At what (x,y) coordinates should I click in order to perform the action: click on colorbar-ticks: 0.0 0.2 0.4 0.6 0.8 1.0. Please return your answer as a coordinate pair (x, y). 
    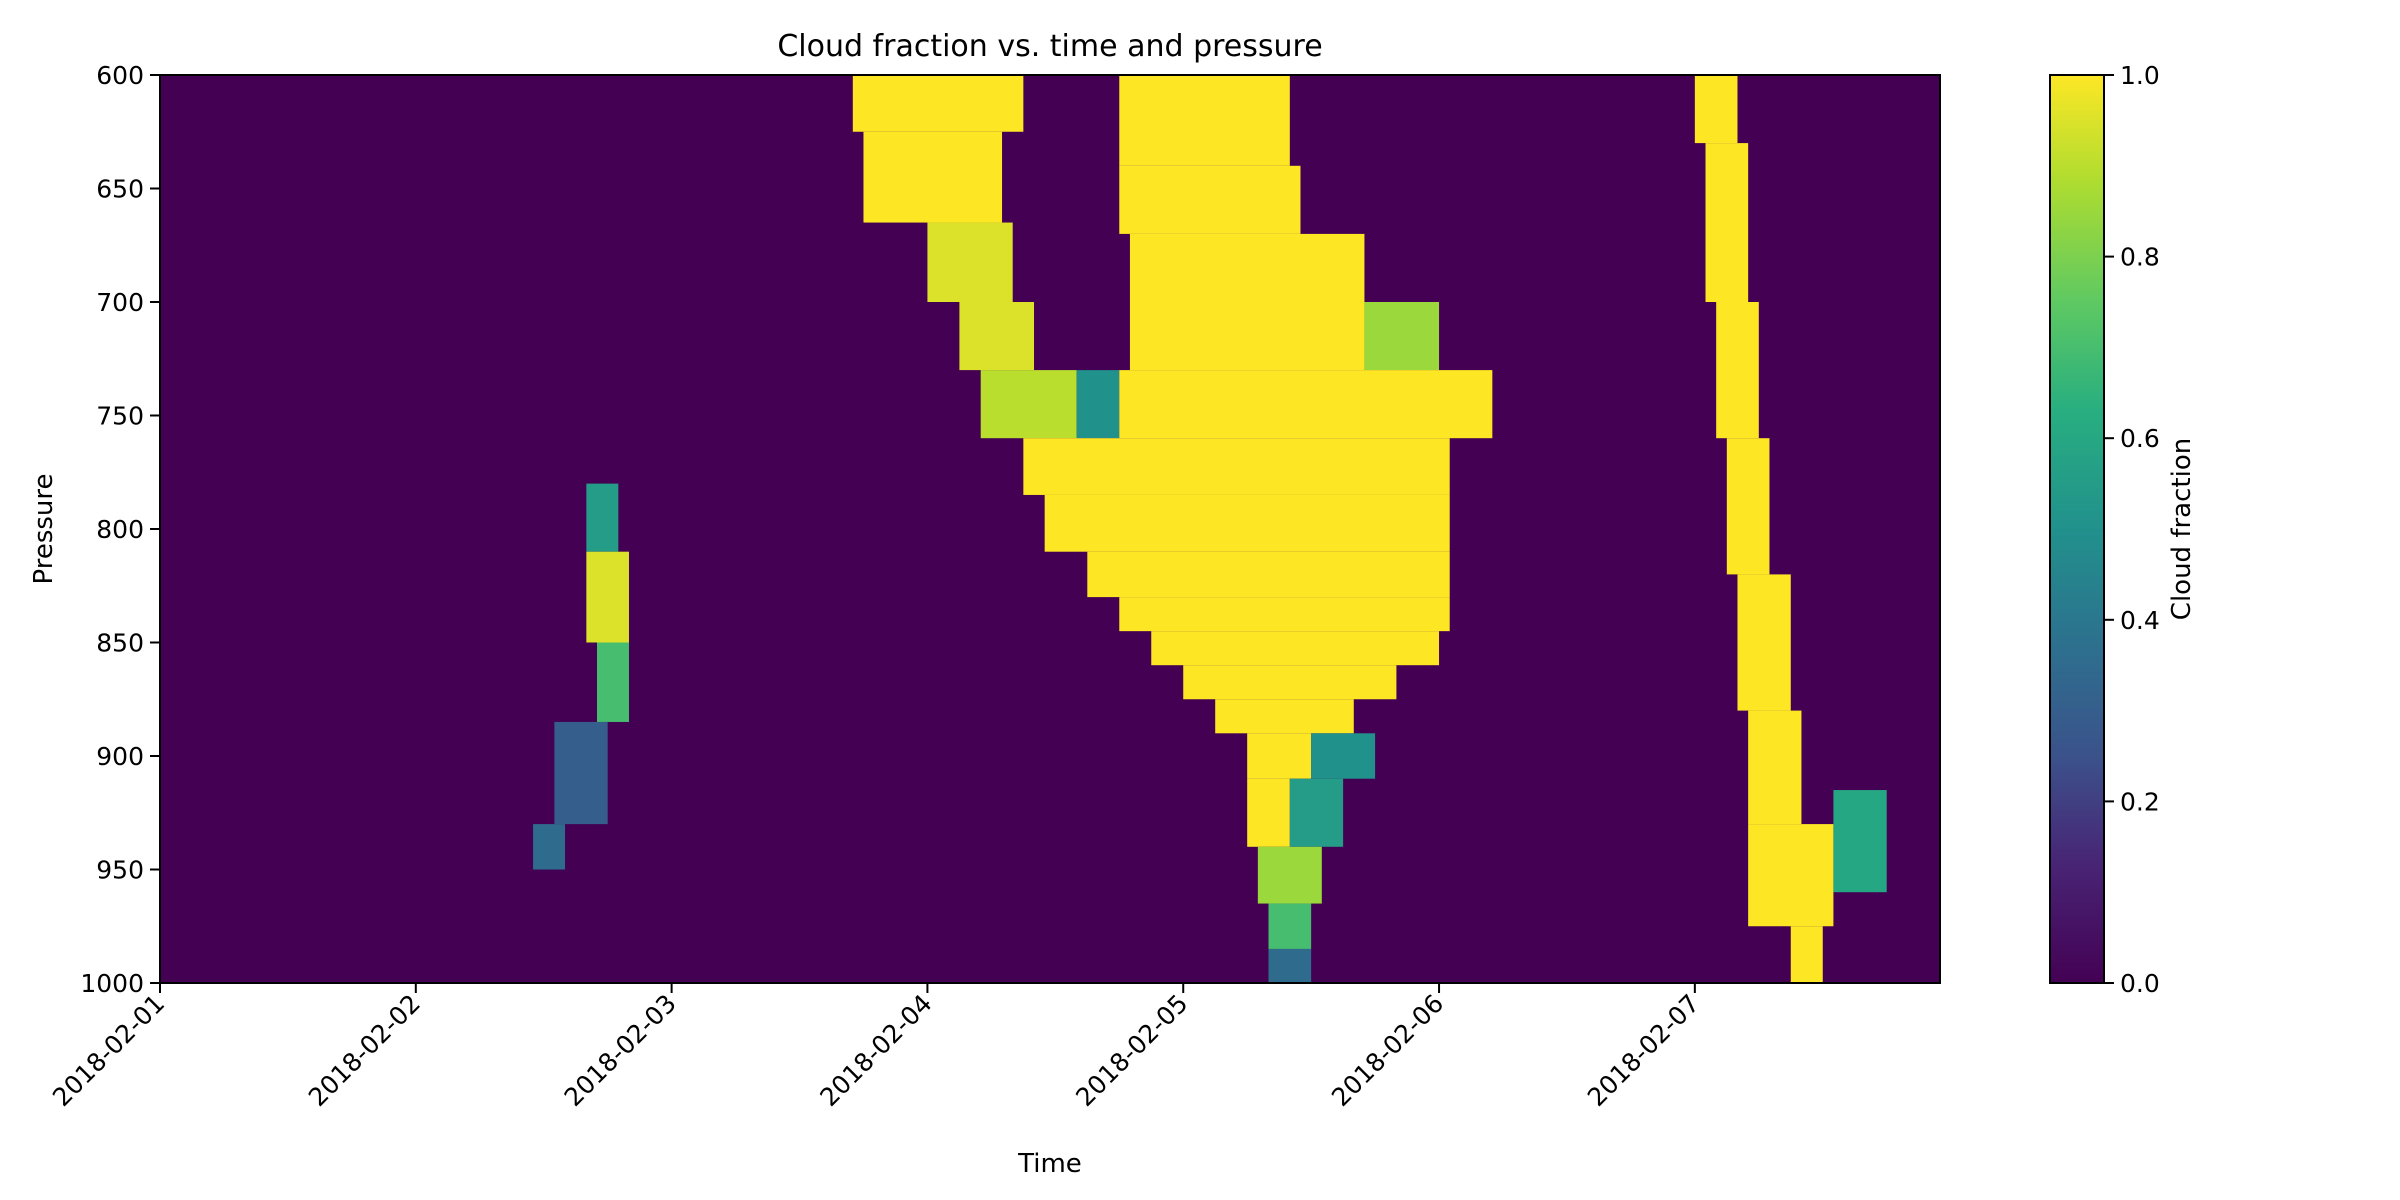
    Looking at the image, I should click on (2132, 529).